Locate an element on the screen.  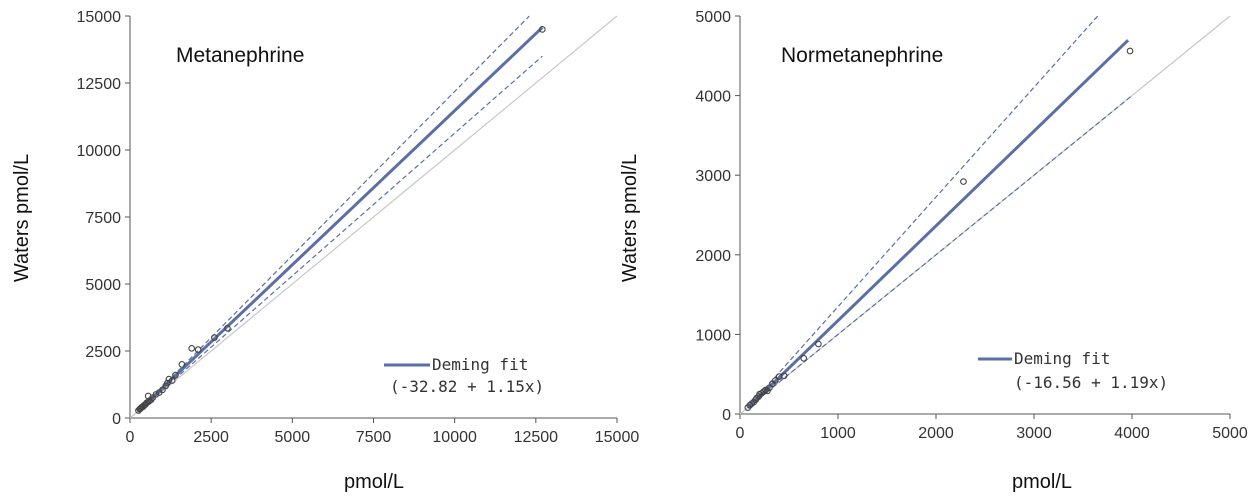
x-tick-label: 1000 is located at coordinates (838, 433).